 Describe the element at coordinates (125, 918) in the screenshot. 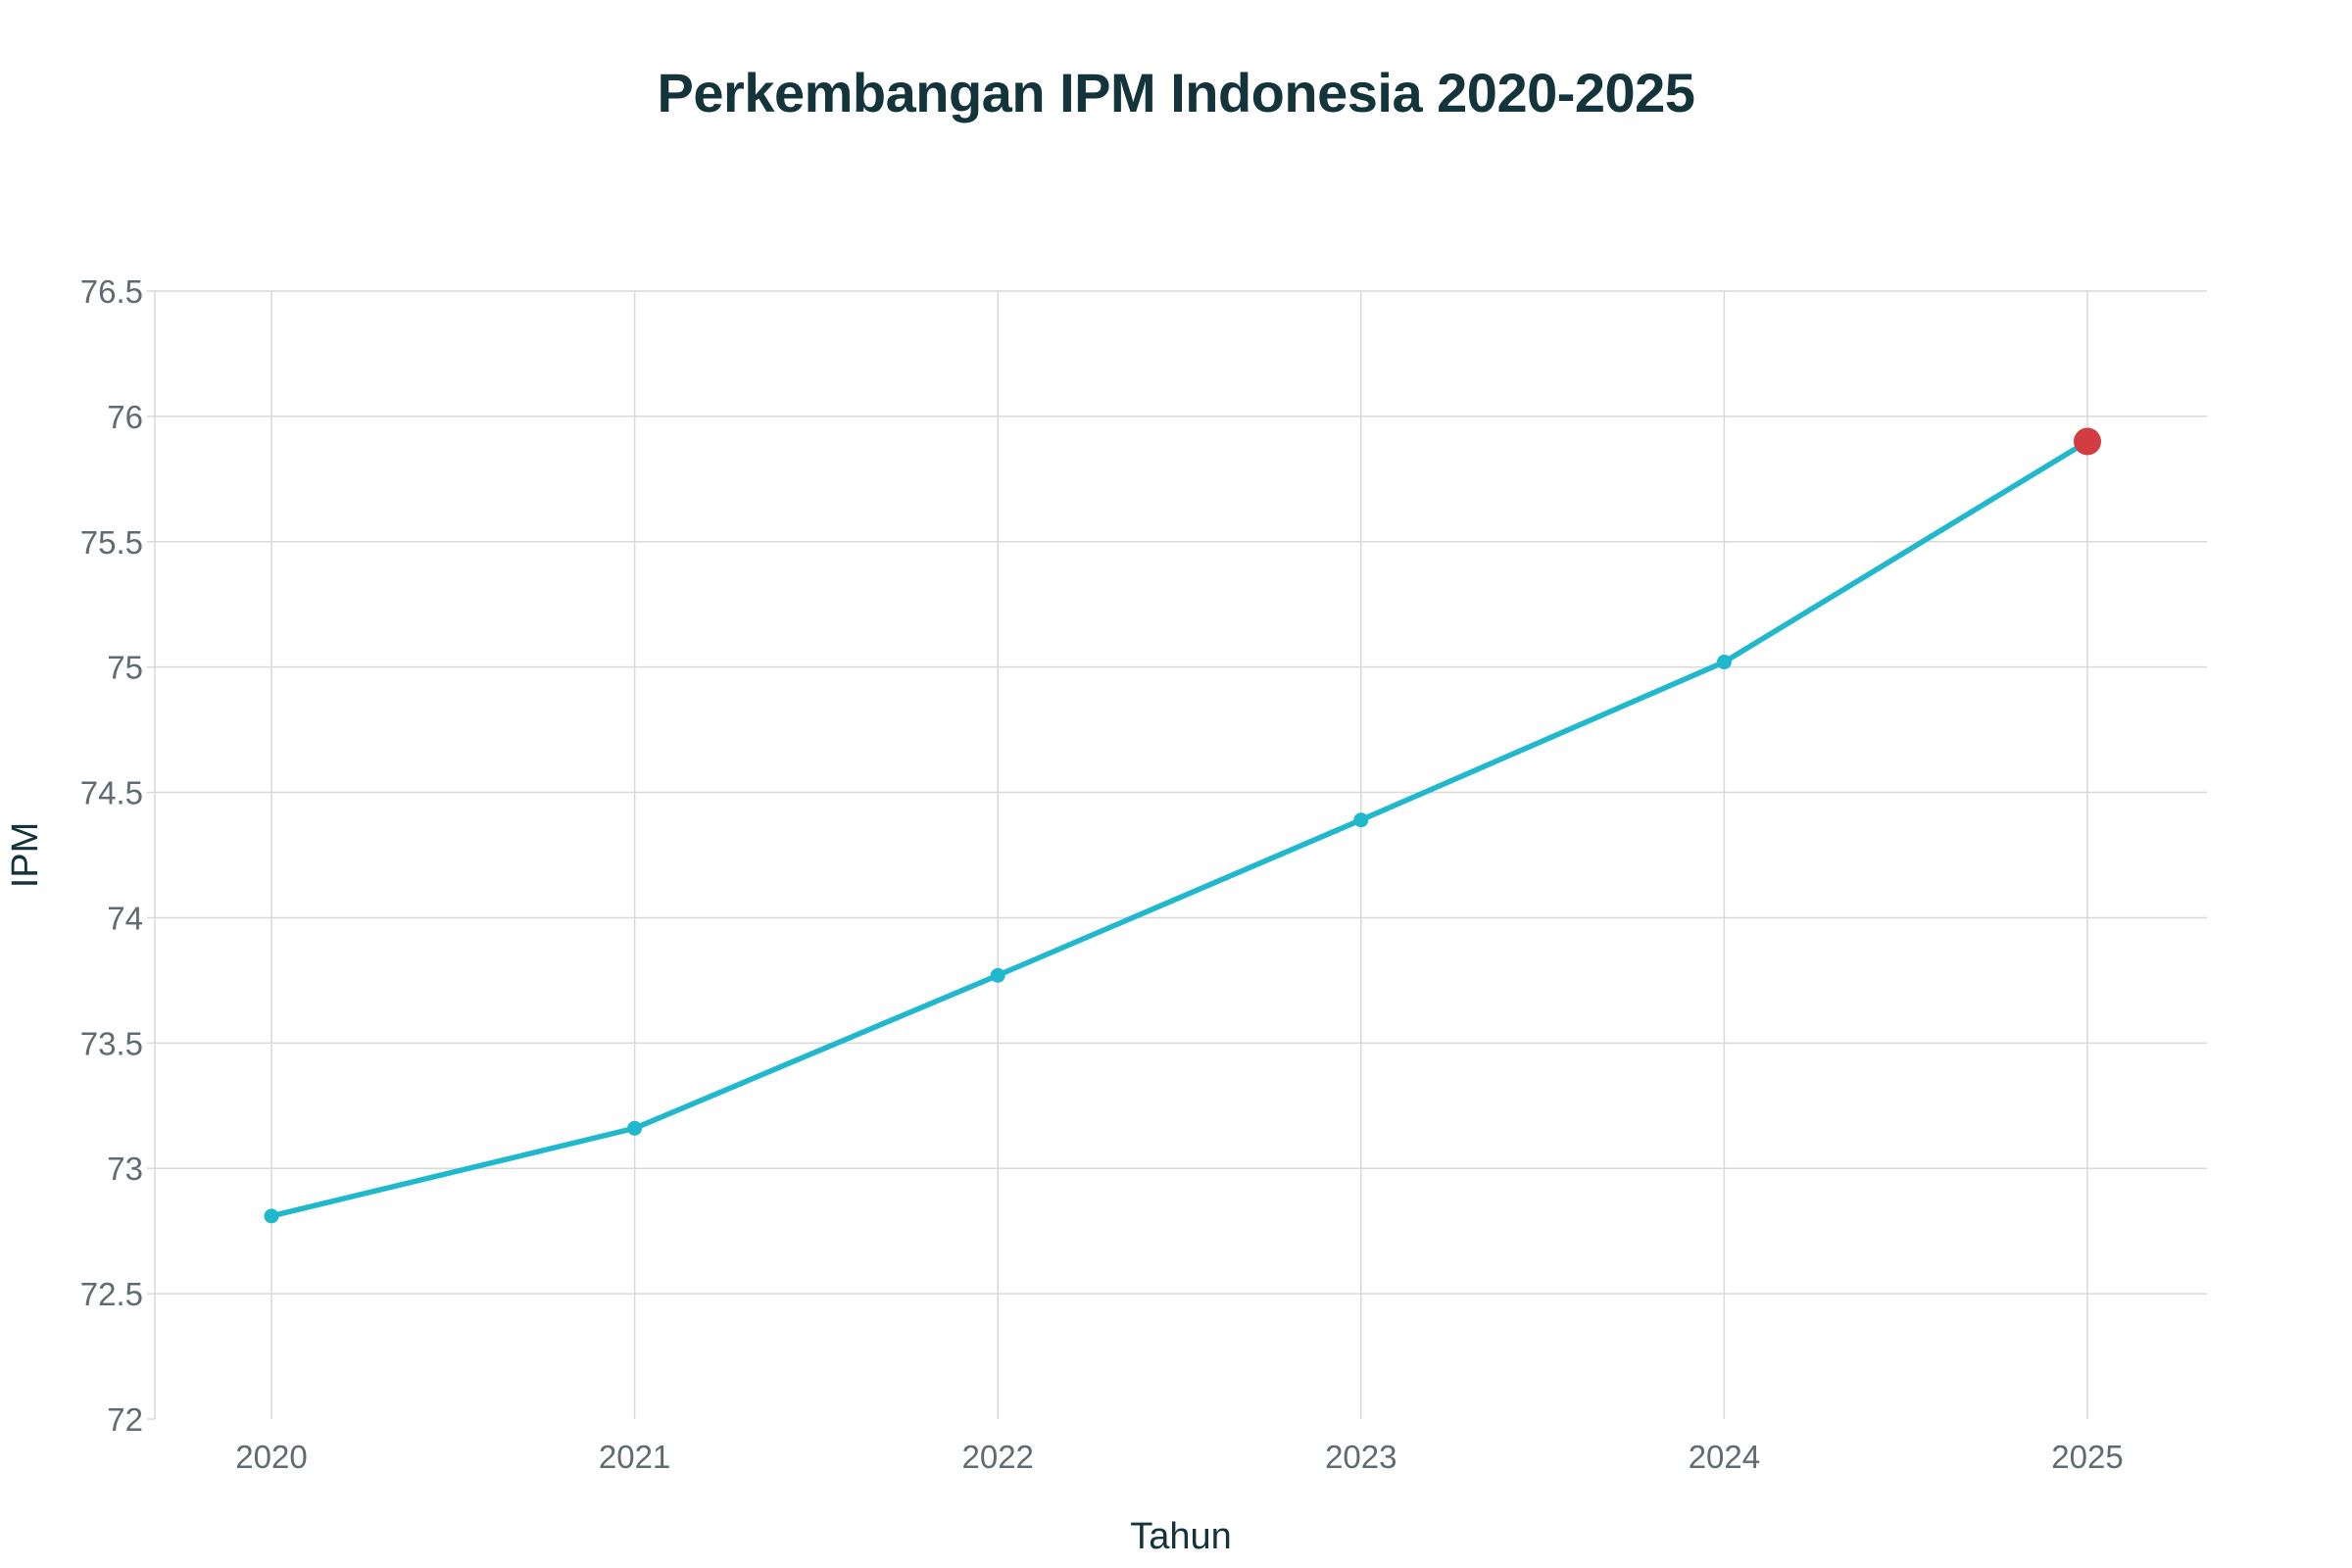

I see `y-tick-label: 74` at that location.